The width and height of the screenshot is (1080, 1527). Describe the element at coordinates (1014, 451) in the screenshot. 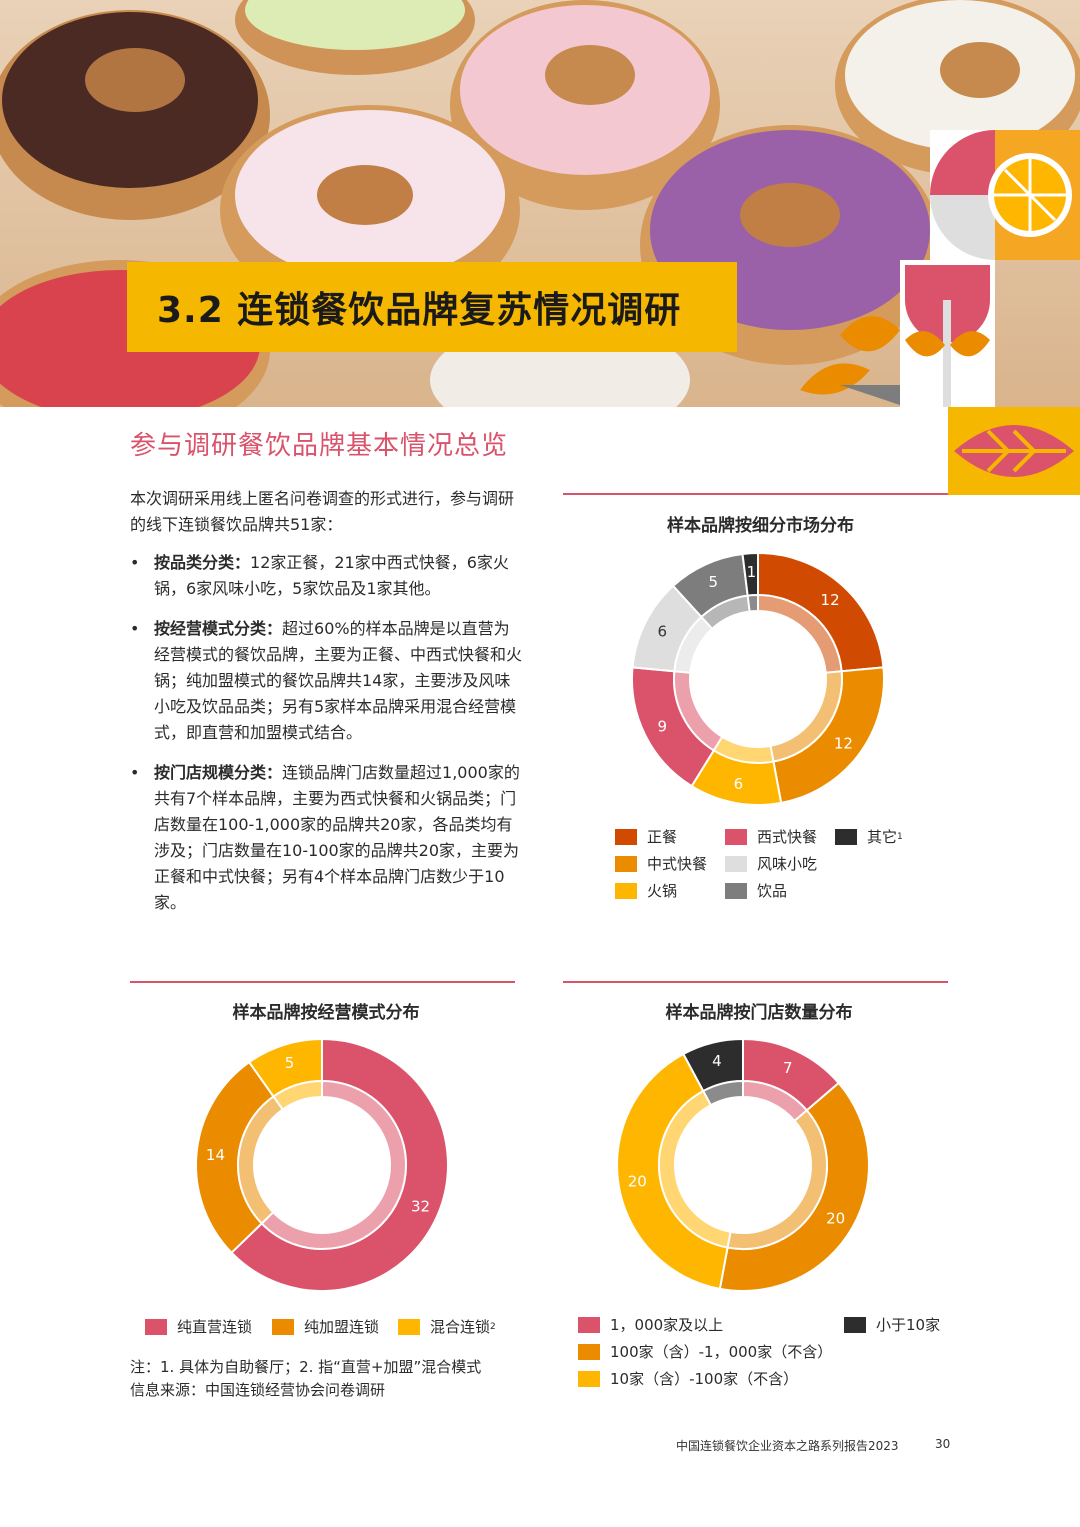

I see `leaf-motif-icon` at that location.